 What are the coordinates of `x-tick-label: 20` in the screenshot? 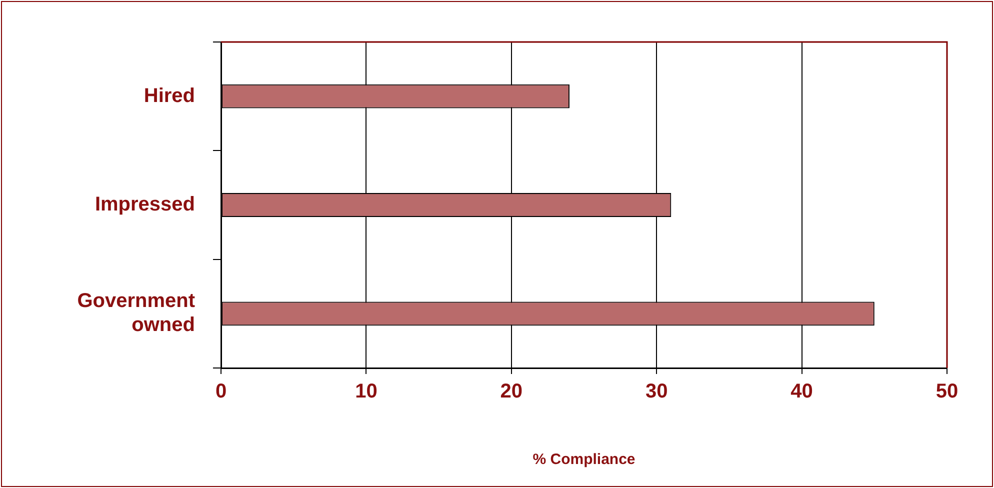 It's located at (511, 391).